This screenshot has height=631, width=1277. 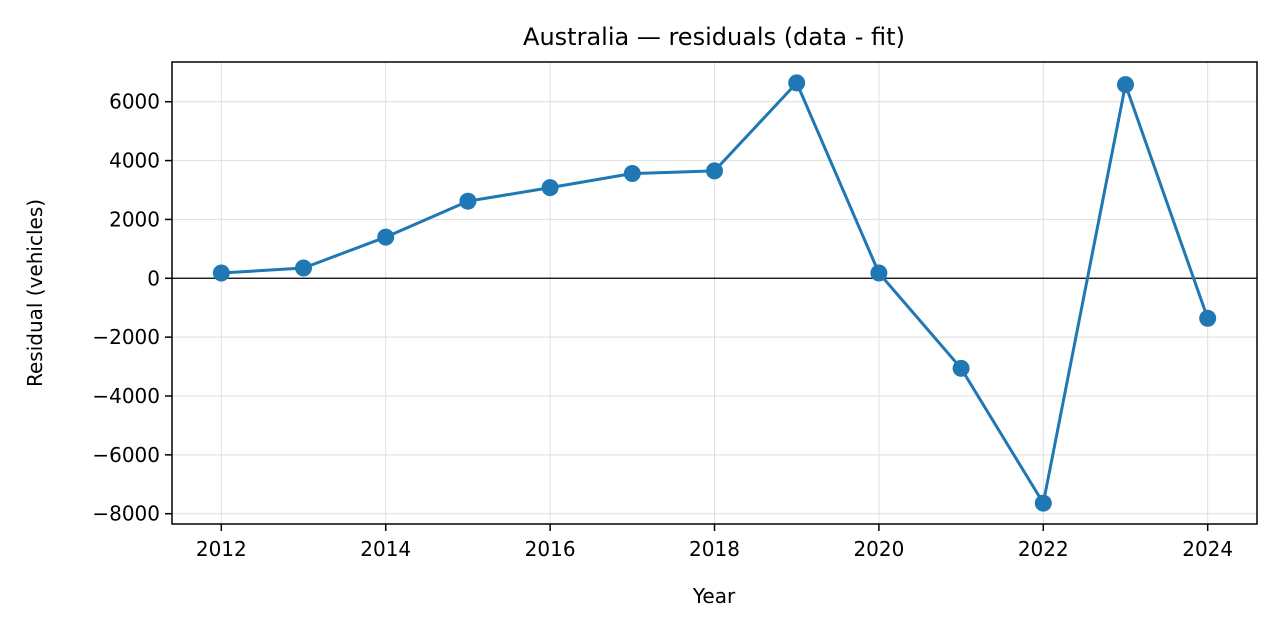 What do you see at coordinates (714, 37) in the screenshot?
I see `chart-title: Australia — residuals (data - fit)` at bounding box center [714, 37].